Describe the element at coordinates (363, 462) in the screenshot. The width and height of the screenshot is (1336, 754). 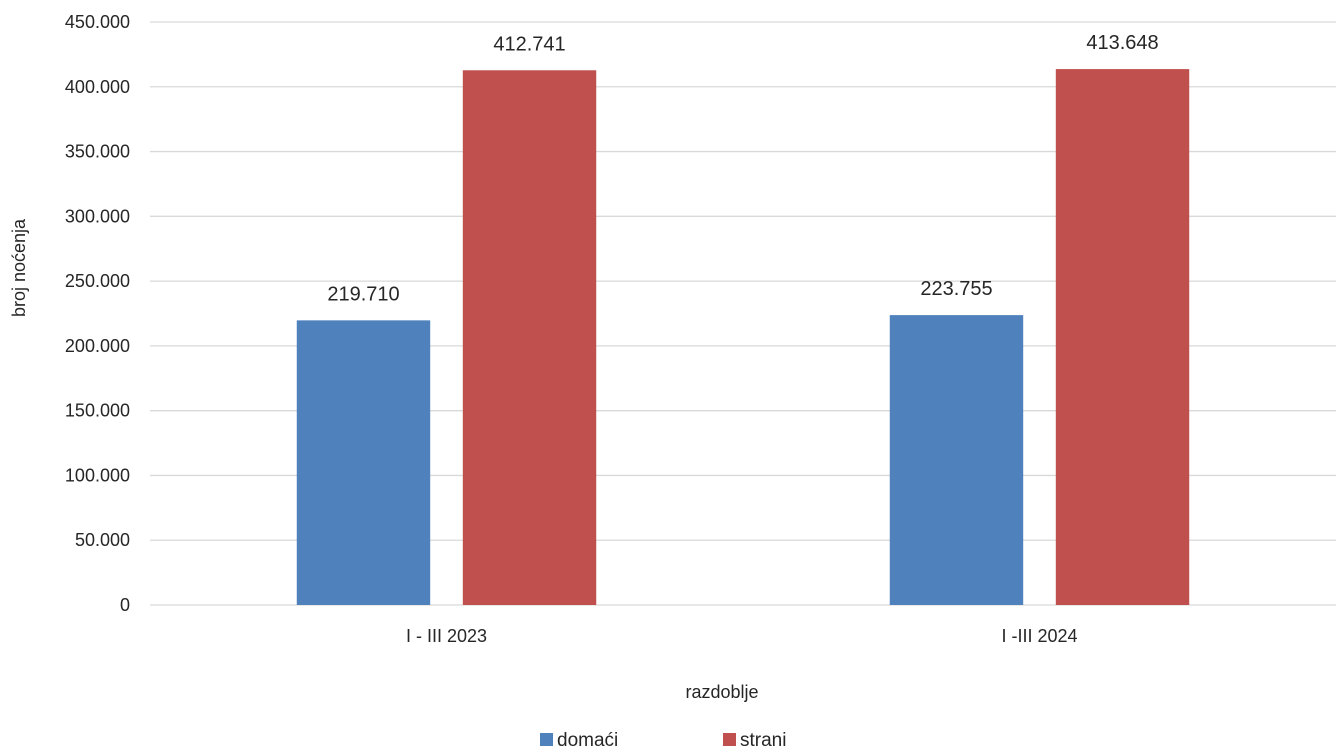
I see `bar-domaći-0` at that location.